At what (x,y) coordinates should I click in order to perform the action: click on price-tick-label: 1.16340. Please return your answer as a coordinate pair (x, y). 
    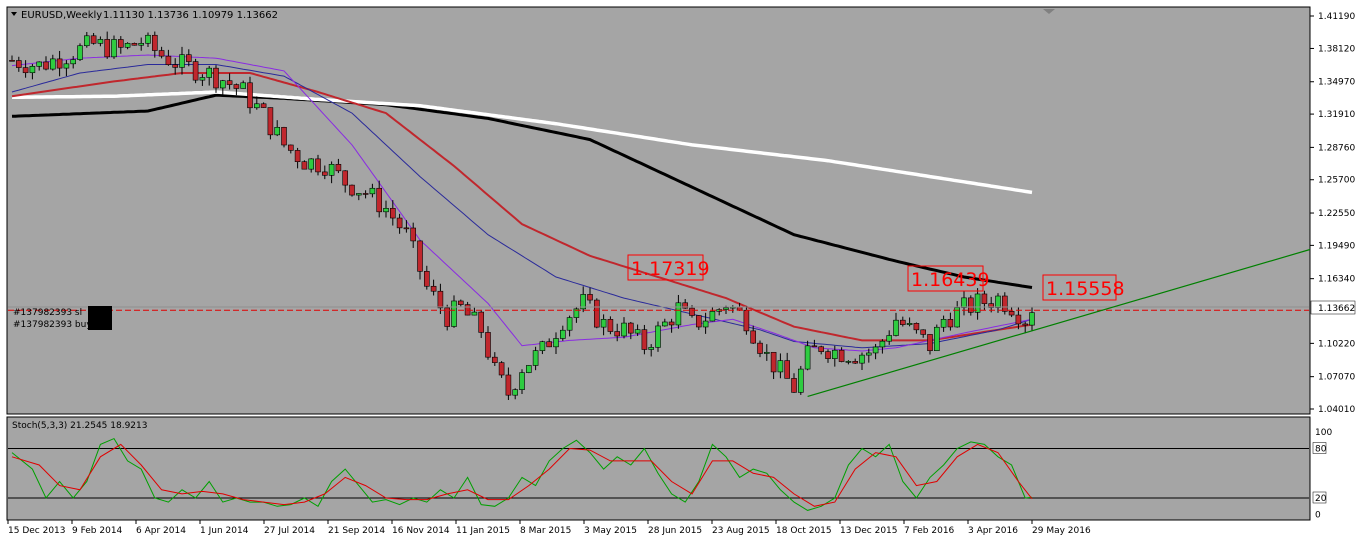
    Looking at the image, I should click on (1336, 280).